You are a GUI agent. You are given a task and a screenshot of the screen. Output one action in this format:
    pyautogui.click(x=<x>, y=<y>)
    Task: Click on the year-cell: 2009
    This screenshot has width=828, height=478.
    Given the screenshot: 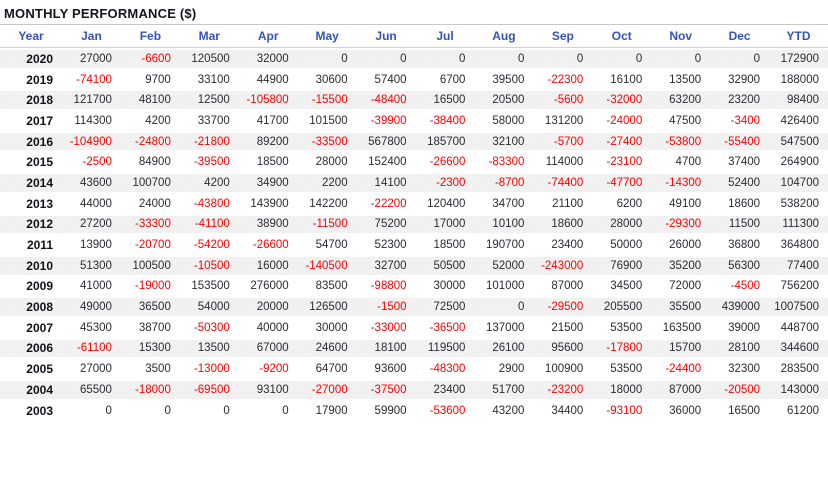 What is the action you would take?
    pyautogui.click(x=31, y=286)
    